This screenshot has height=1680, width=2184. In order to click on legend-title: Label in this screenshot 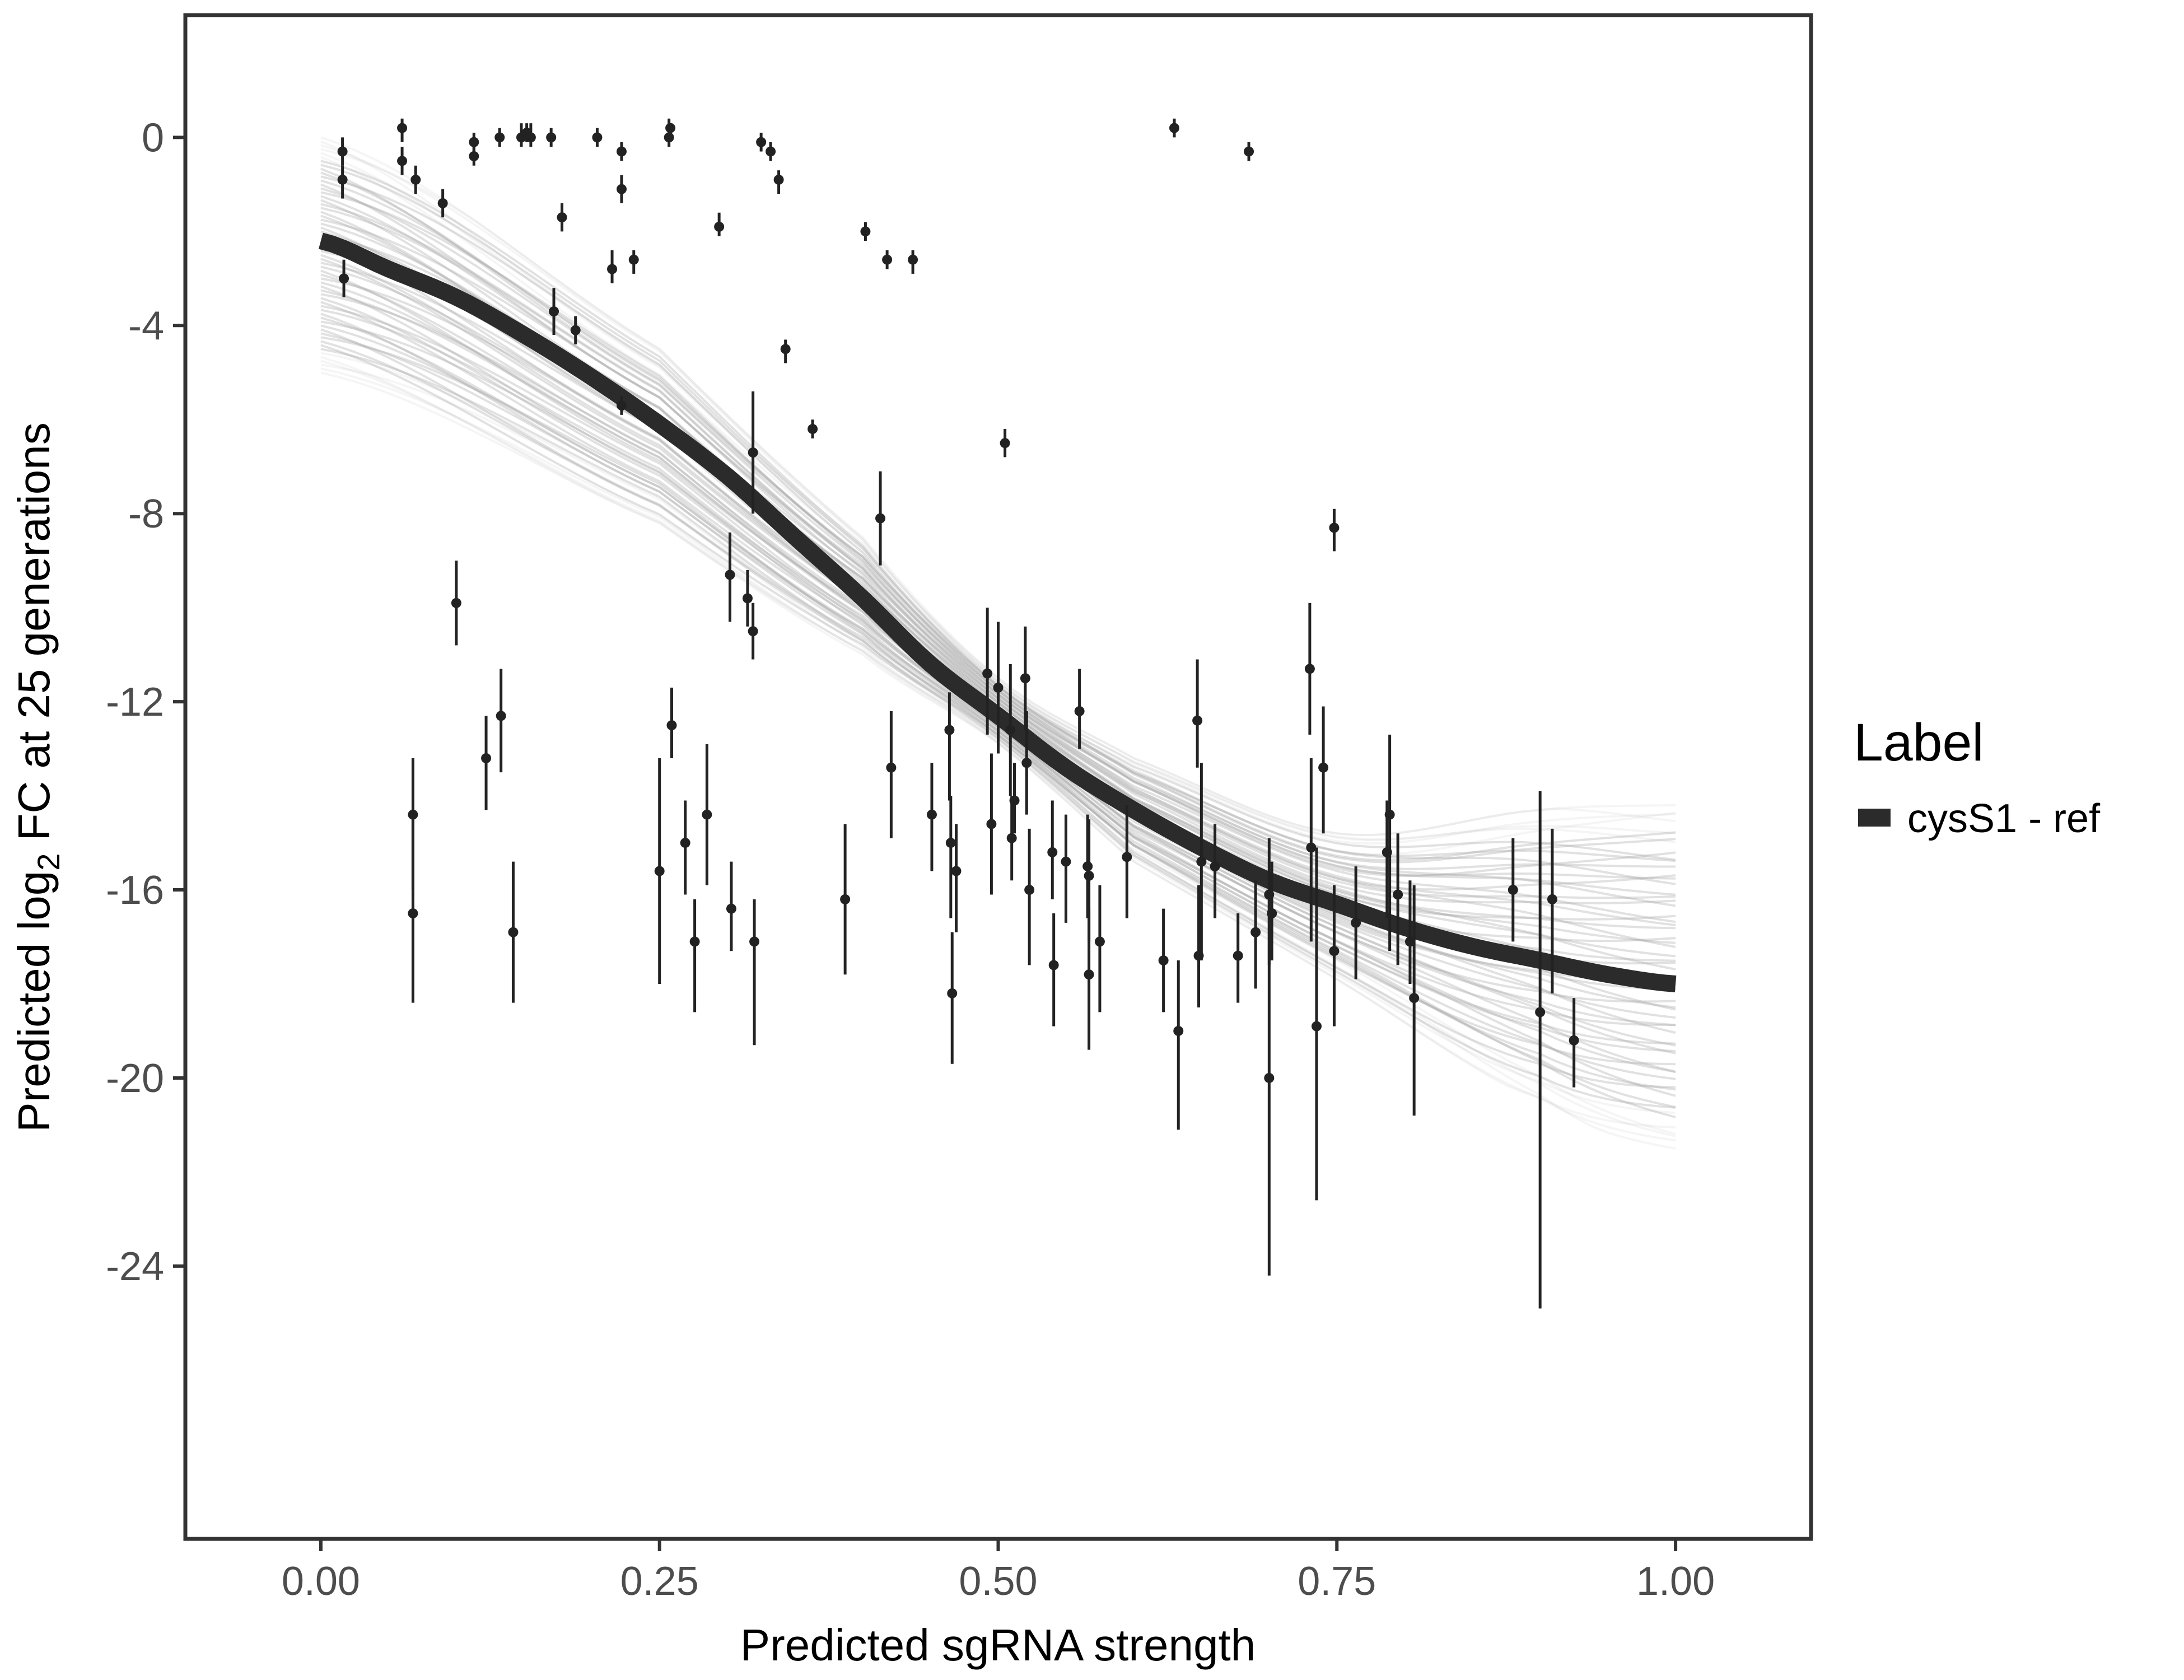, I will do `click(1919, 742)`.